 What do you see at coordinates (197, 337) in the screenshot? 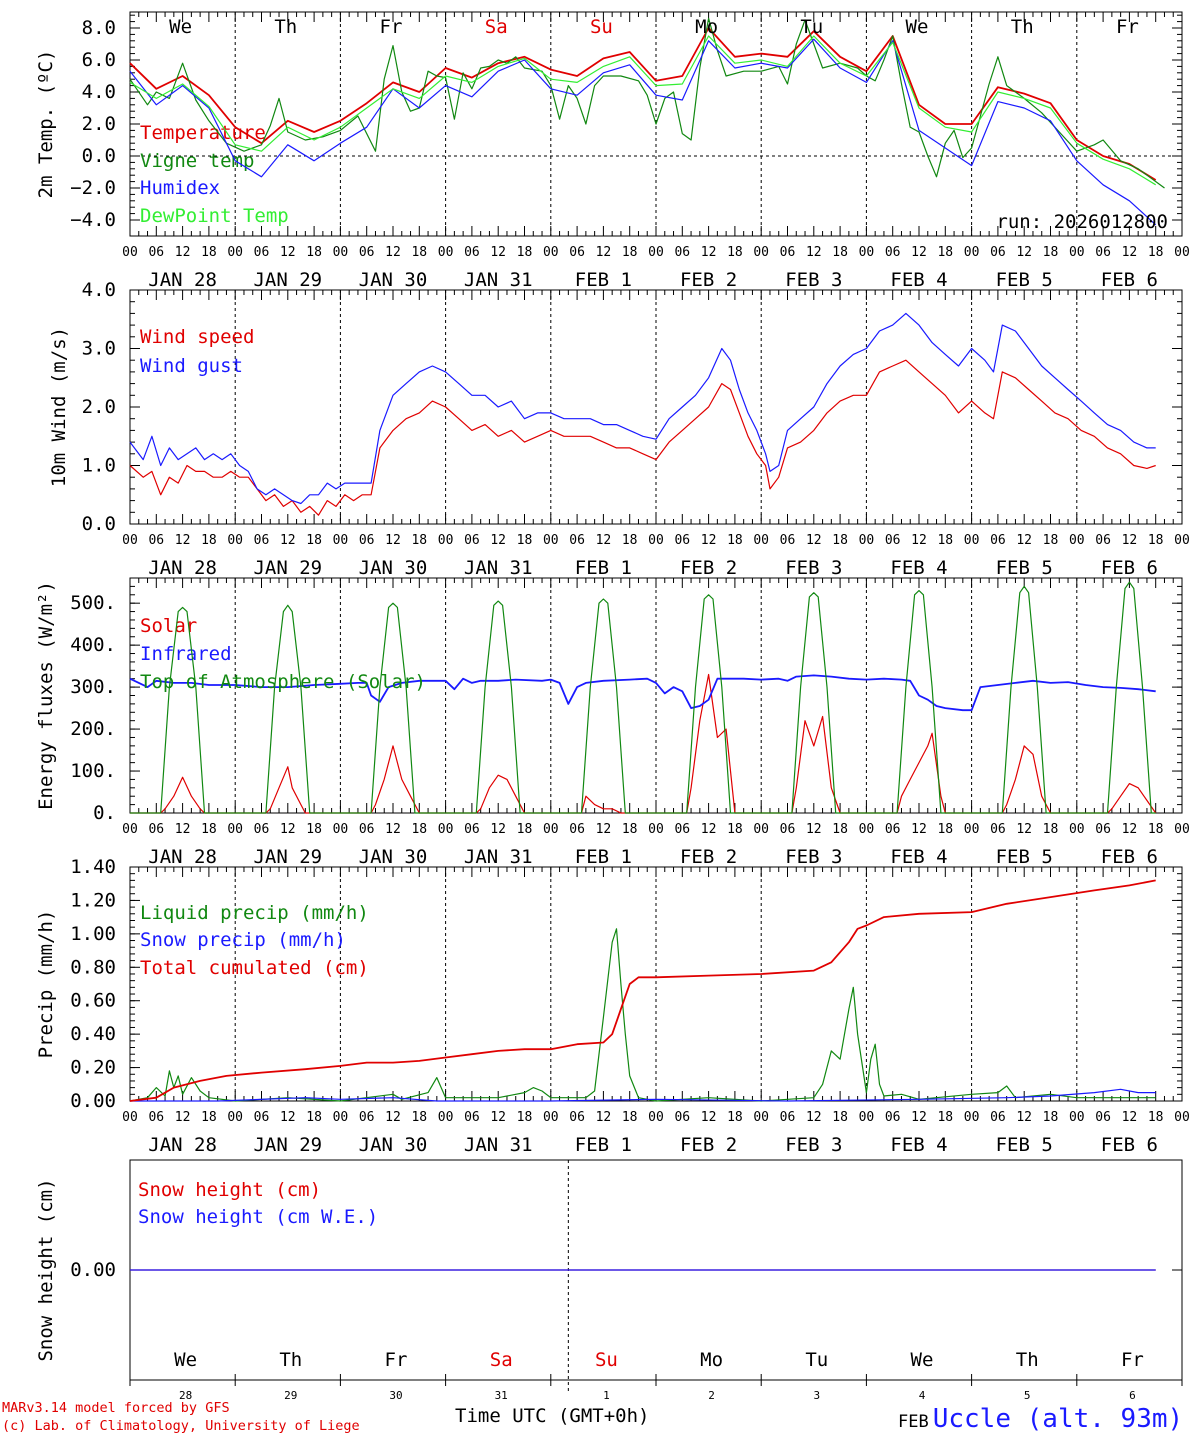
I see `legend-entry: Wind speed` at bounding box center [197, 337].